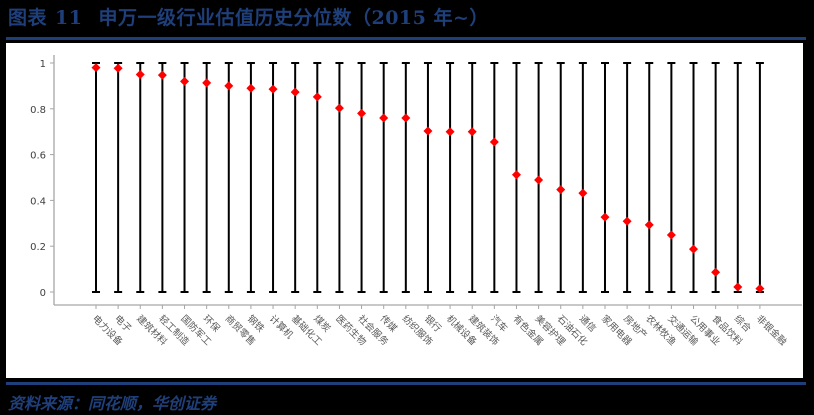 The width and height of the screenshot is (814, 415). I want to click on y-tick-label: 0.2, so click(38, 247).